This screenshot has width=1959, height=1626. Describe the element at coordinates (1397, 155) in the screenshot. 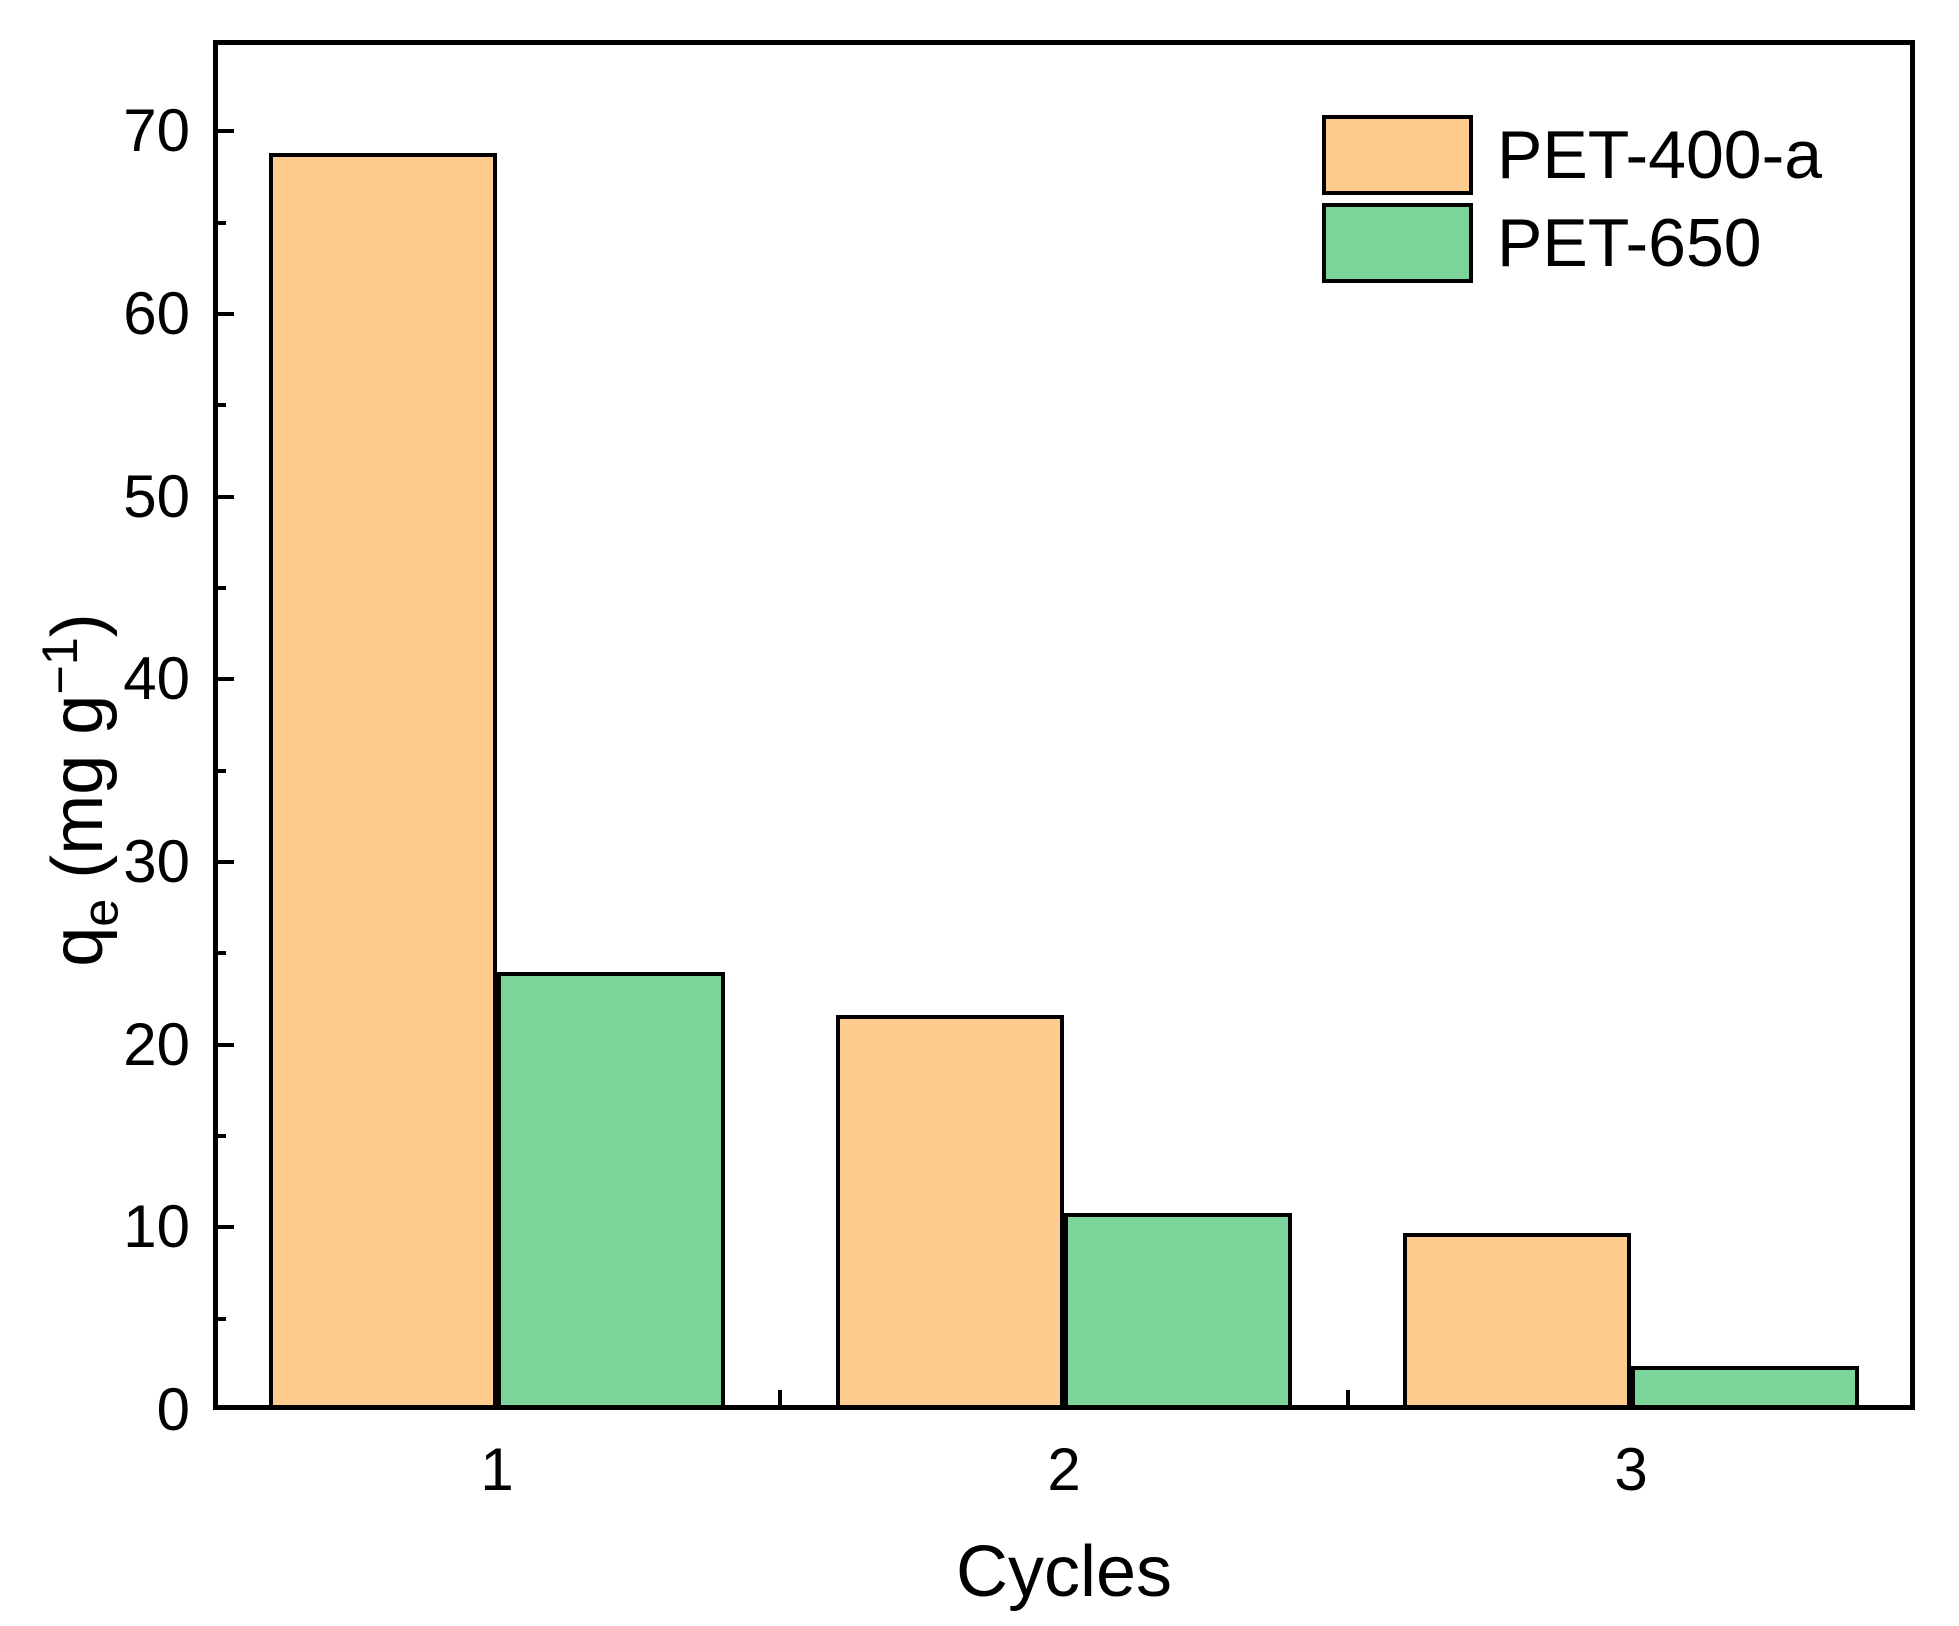

I see `legend-swatch-PET-400-a` at that location.